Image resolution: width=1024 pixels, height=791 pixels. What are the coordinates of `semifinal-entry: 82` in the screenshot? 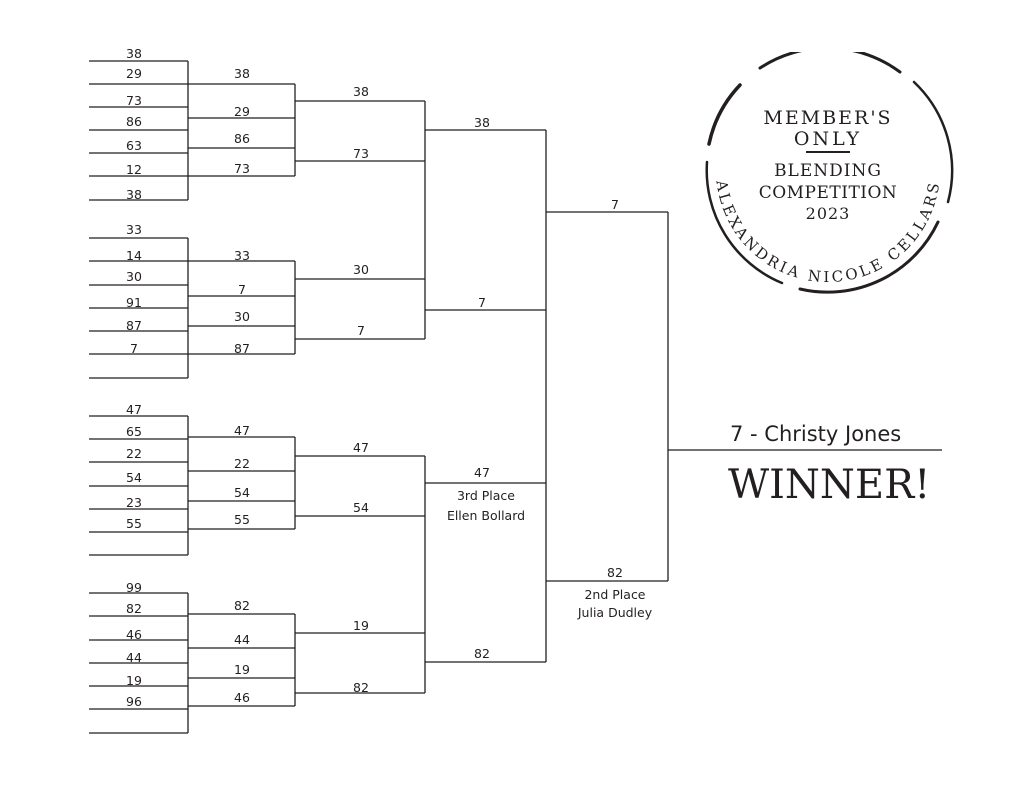 It's located at (482, 653).